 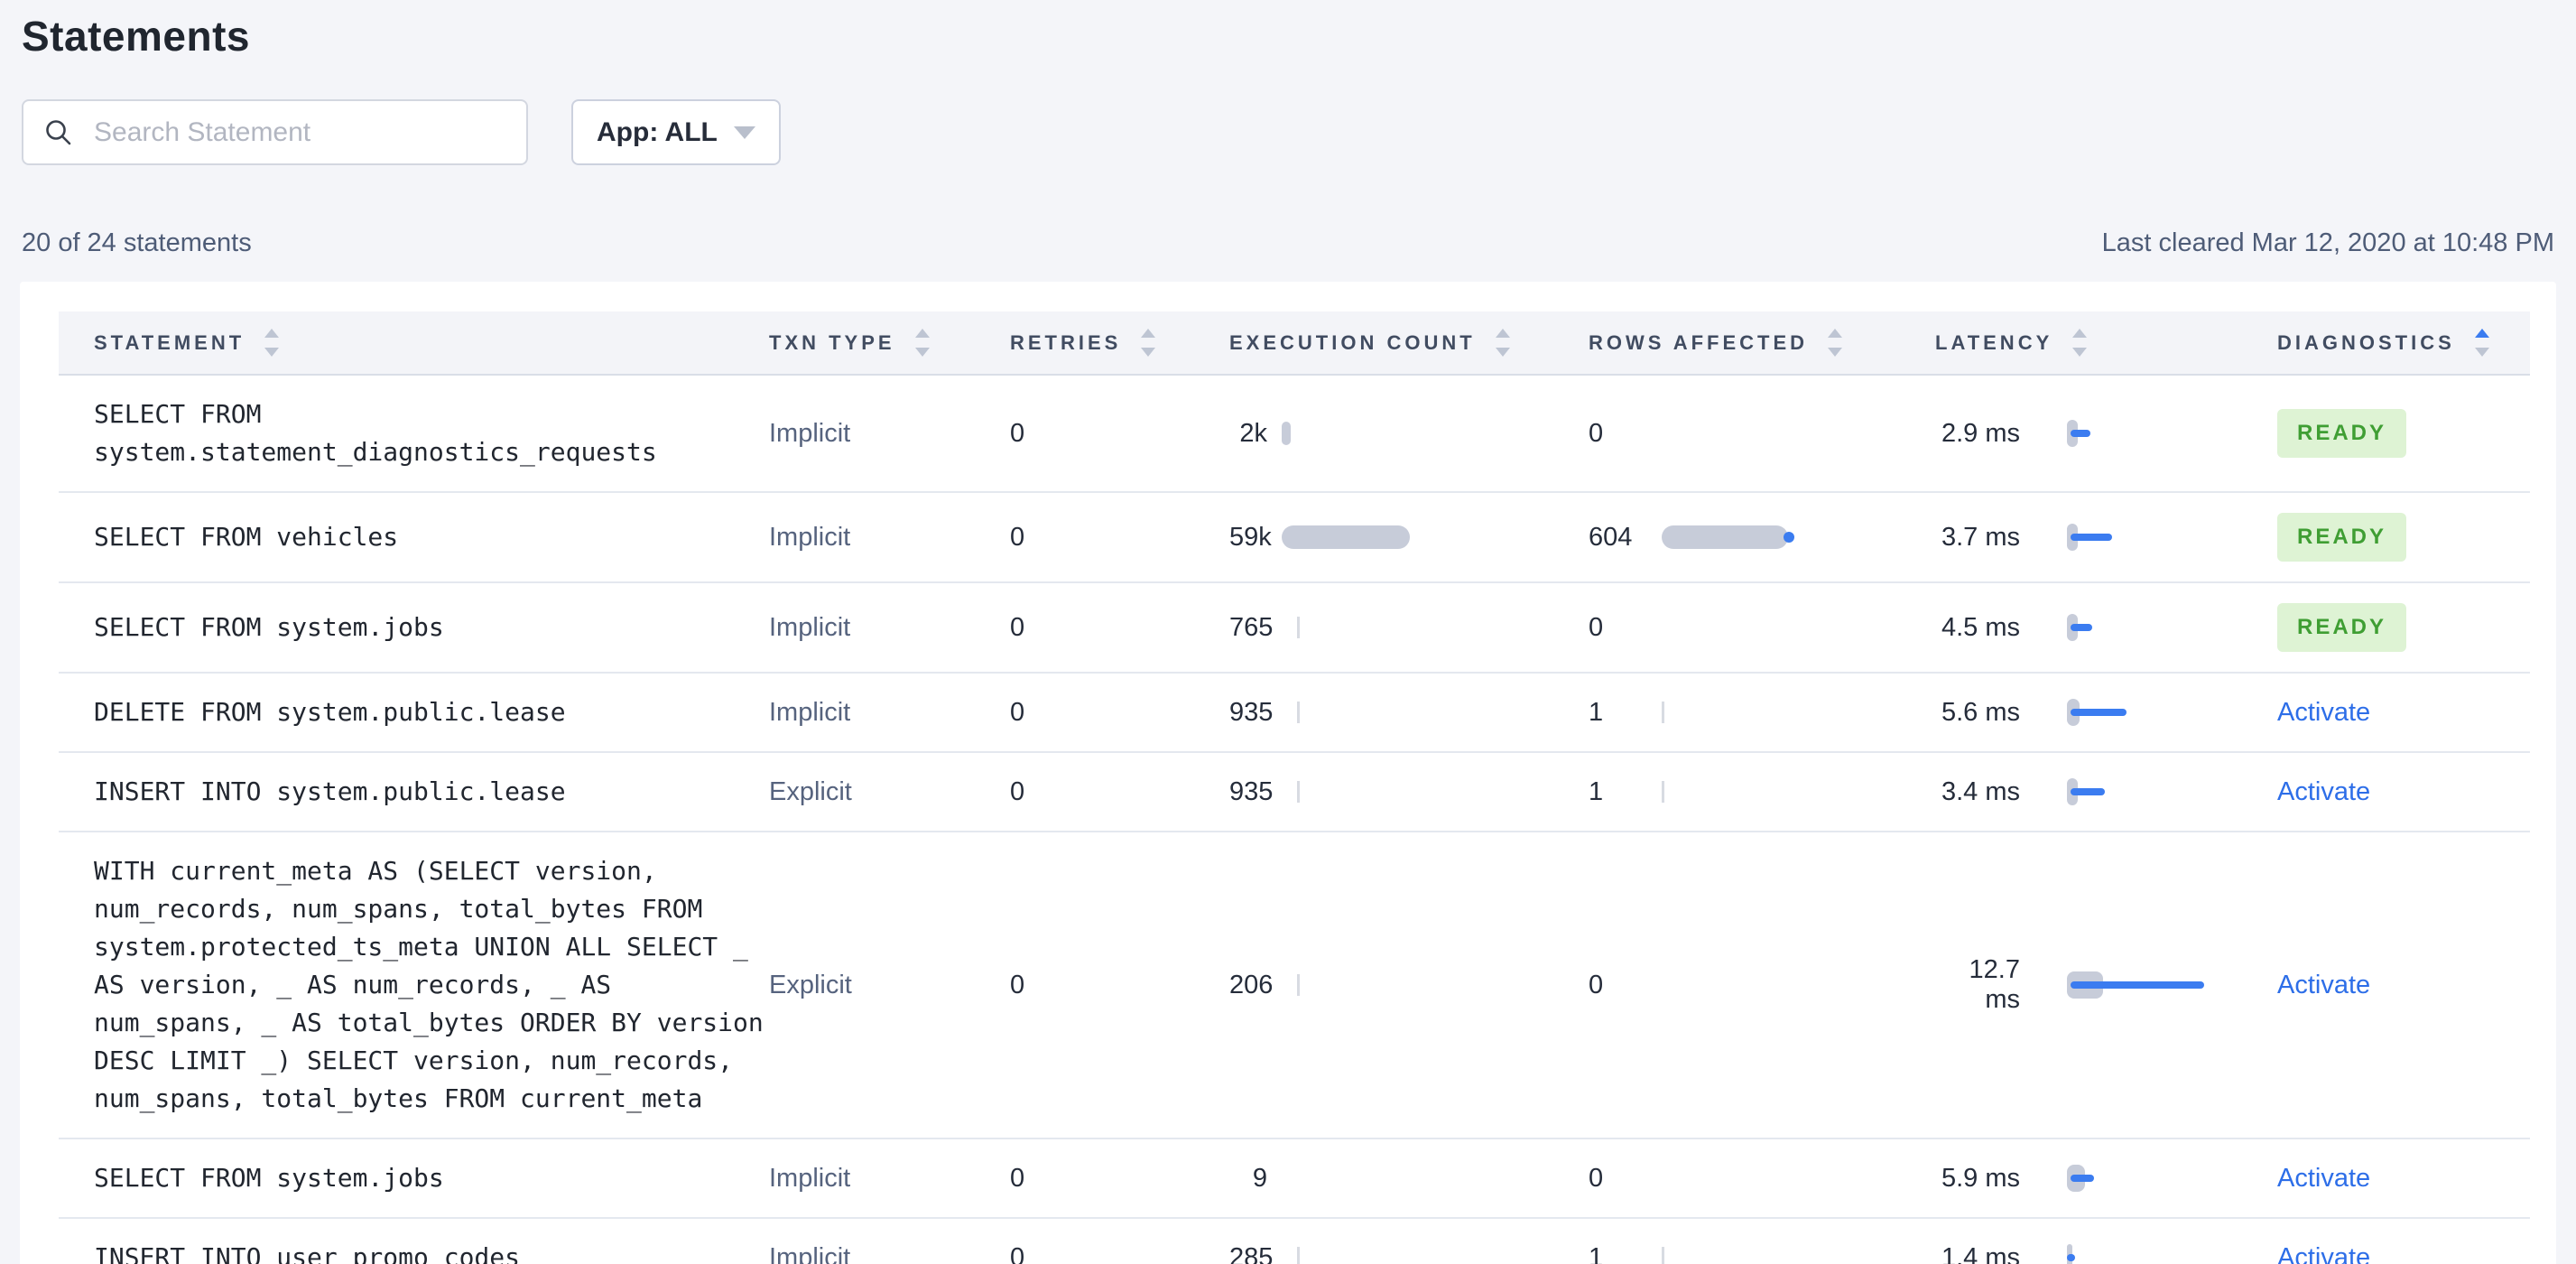 I want to click on app-filter-label: App: ALL, so click(x=657, y=131).